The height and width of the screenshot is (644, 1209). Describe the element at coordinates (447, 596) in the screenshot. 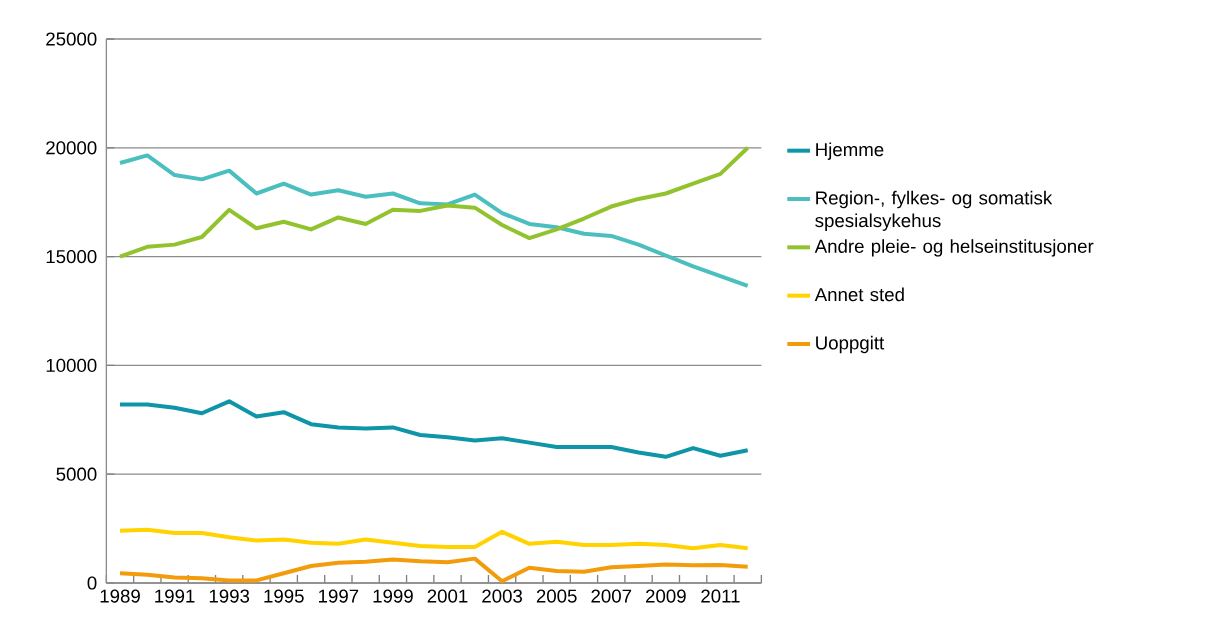

I see `x-tick-label: 2001` at that location.